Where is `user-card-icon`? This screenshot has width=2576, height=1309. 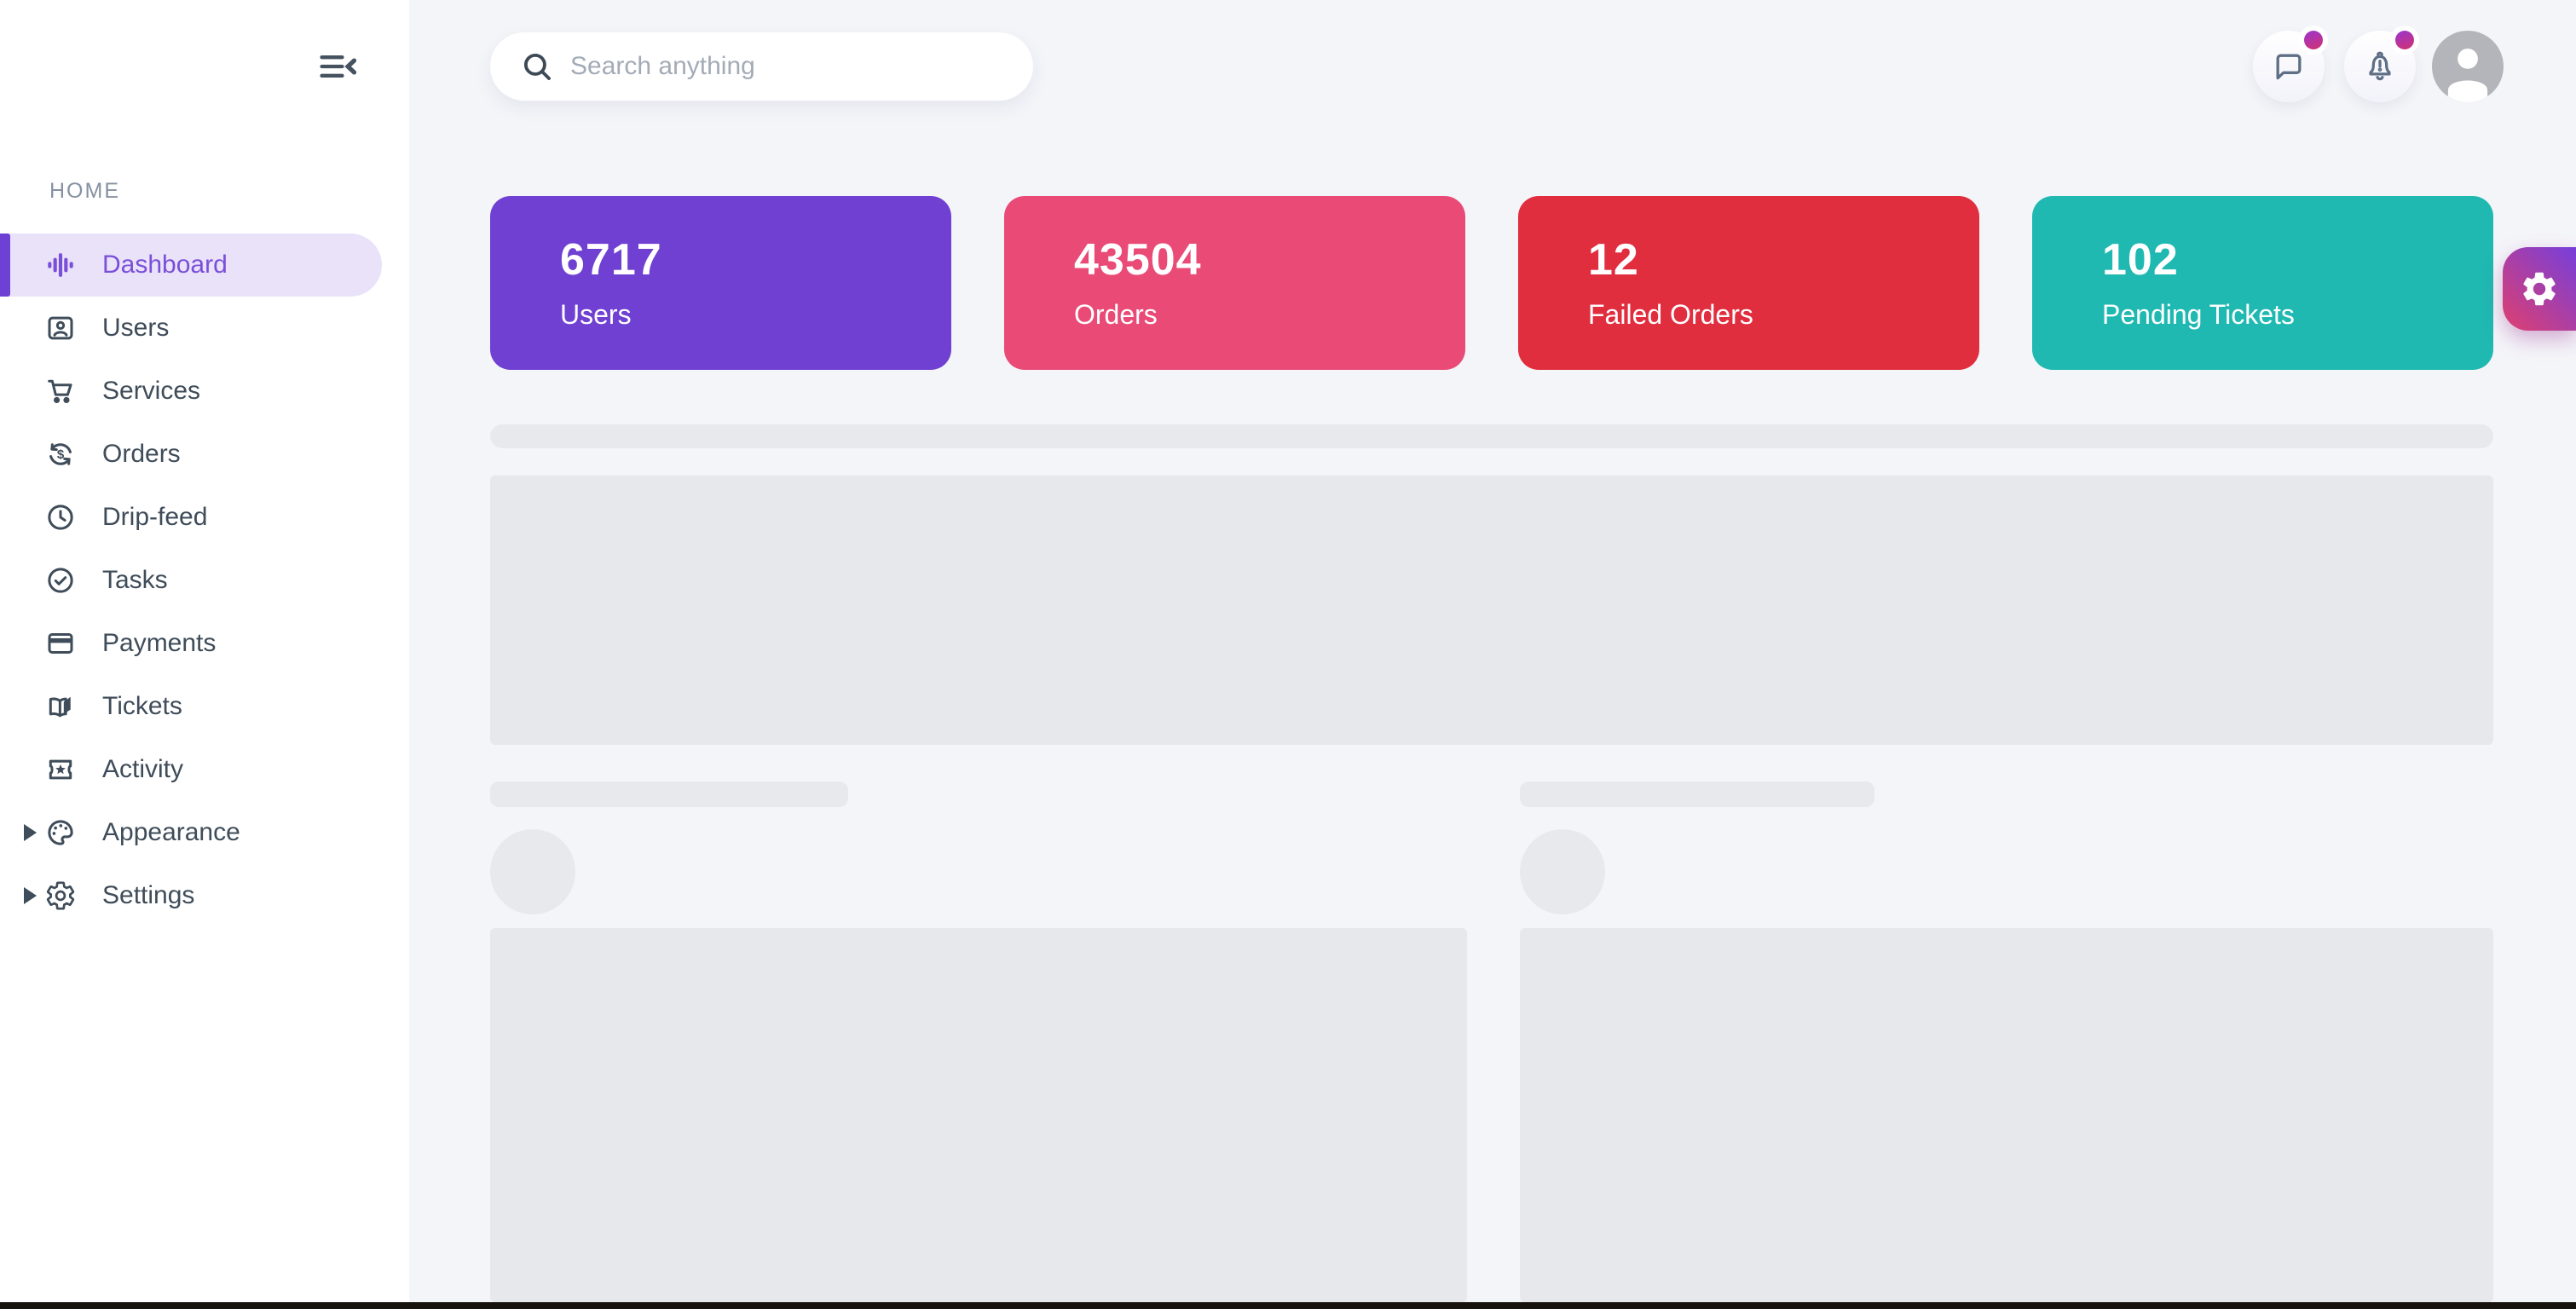
user-card-icon is located at coordinates (60, 328).